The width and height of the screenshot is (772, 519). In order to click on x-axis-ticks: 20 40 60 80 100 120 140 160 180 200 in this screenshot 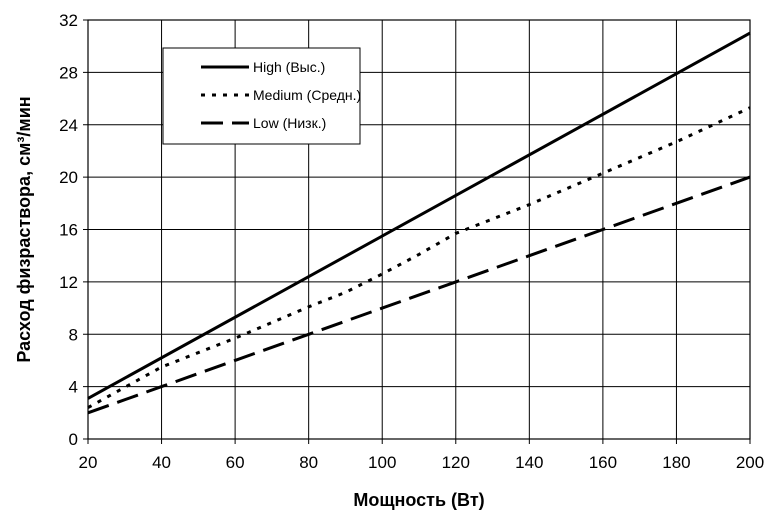, I will do `click(421, 455)`.